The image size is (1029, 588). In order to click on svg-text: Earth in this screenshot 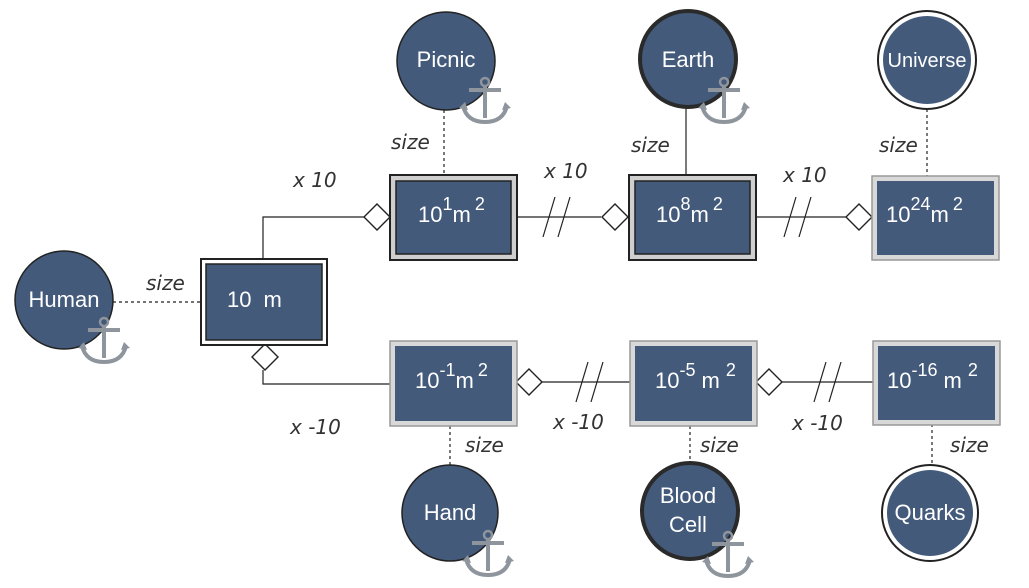, I will do `click(688, 59)`.